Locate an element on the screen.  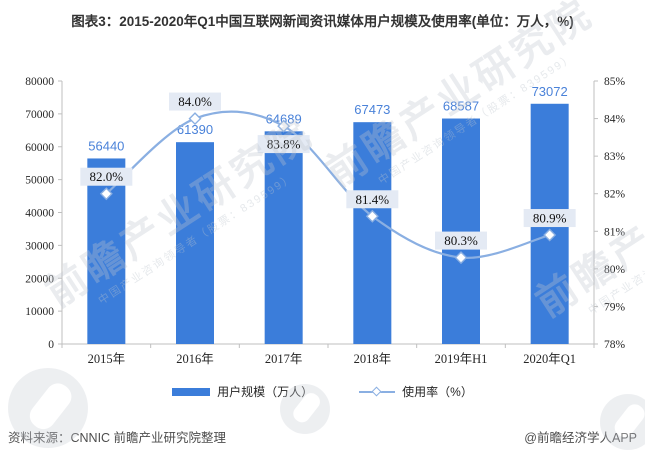
bar-swatch-icon is located at coordinates (191, 391).